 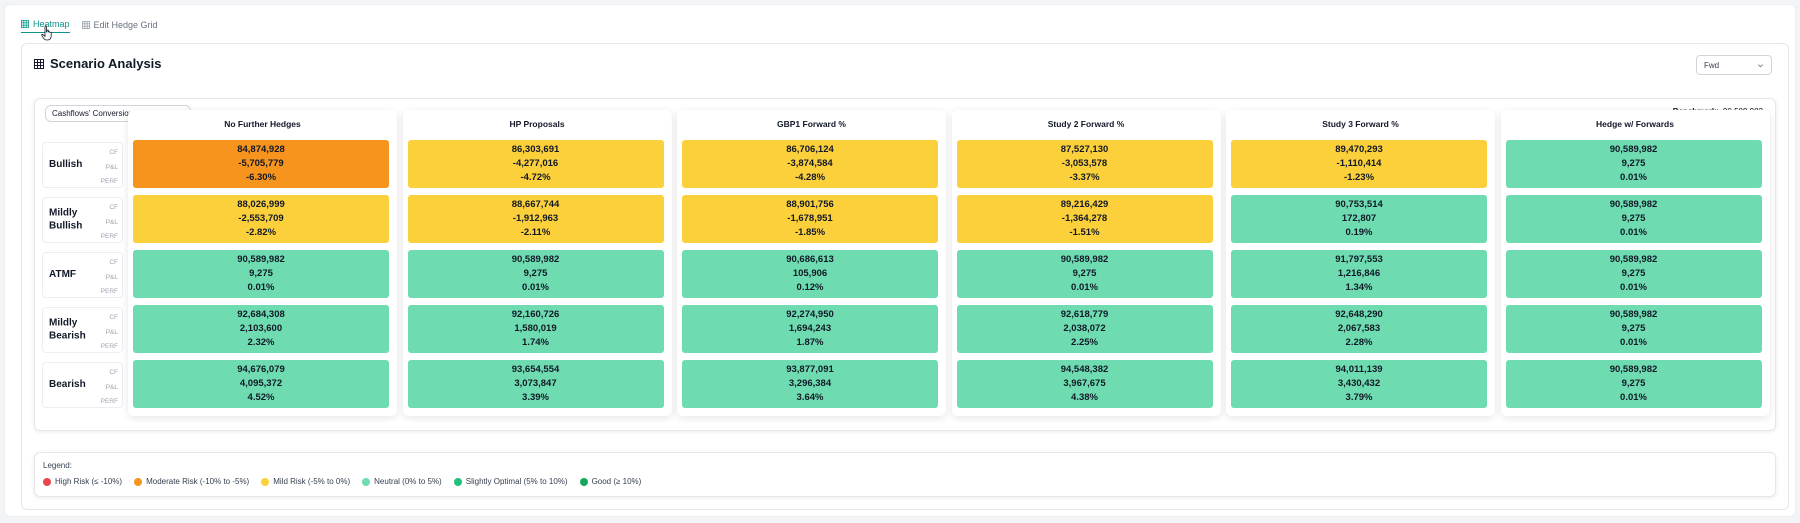 What do you see at coordinates (810, 397) in the screenshot?
I see `cell-perf-value: 3.64%` at bounding box center [810, 397].